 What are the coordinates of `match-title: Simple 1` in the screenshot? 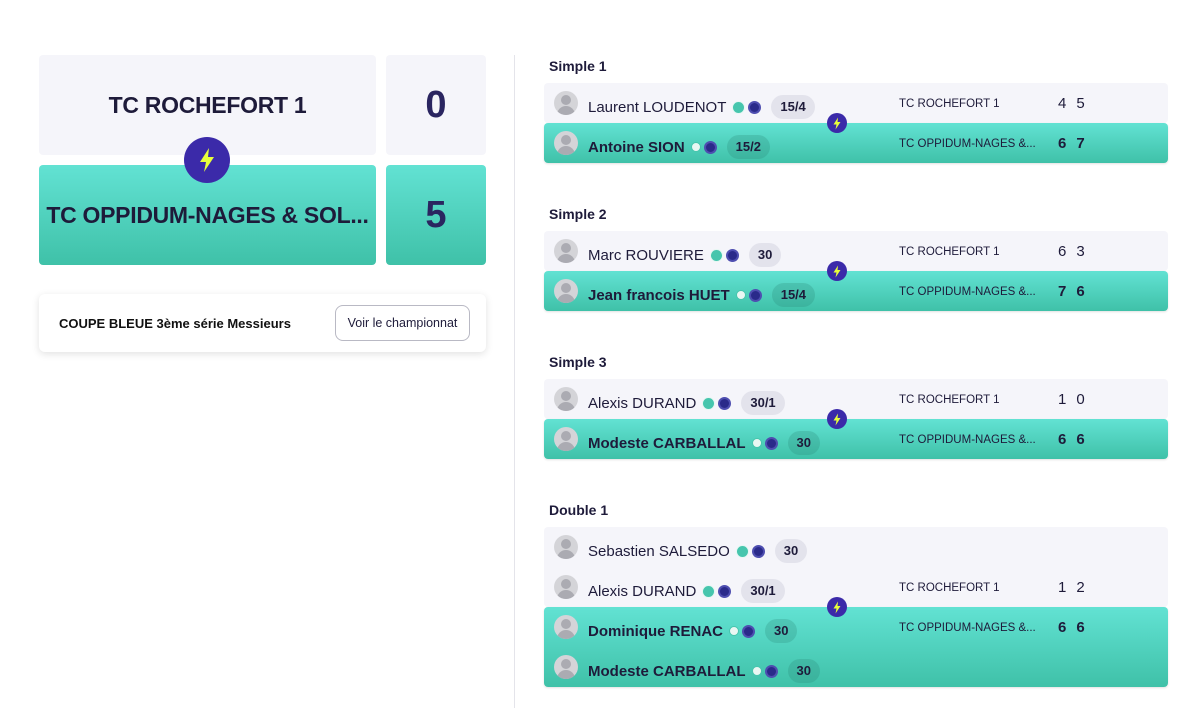 It's located at (578, 66).